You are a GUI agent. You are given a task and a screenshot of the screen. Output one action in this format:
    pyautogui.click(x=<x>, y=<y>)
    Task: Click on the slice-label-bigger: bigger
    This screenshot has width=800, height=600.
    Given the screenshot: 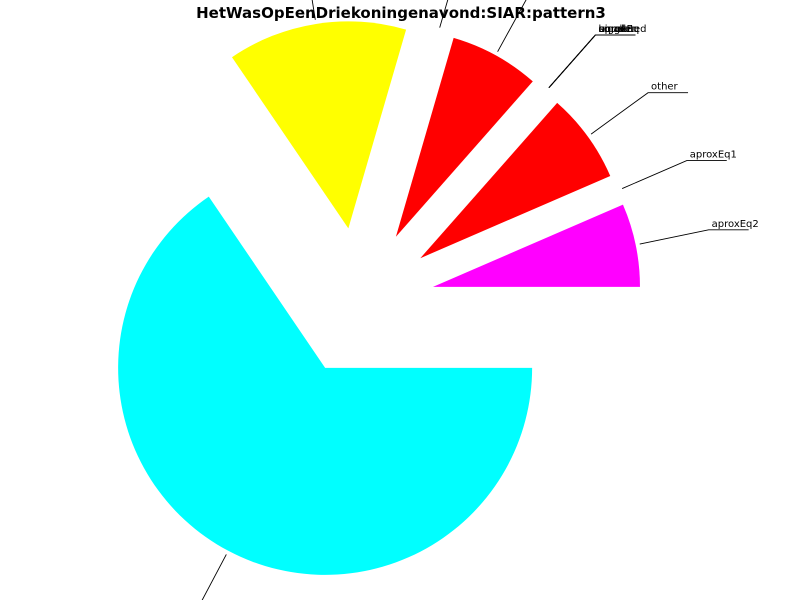 What is the action you would take?
    pyautogui.click(x=614, y=29)
    